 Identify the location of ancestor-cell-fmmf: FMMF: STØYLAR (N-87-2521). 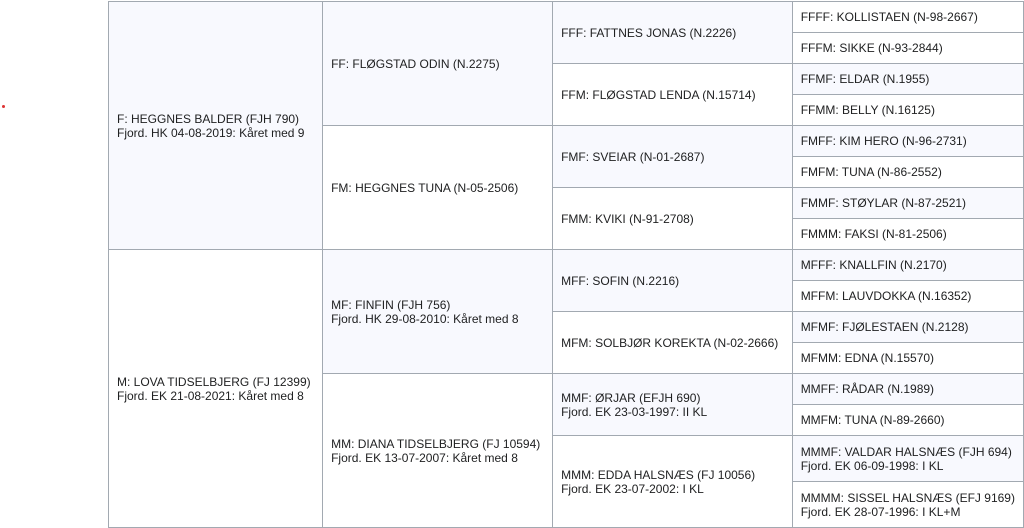
(907, 203).